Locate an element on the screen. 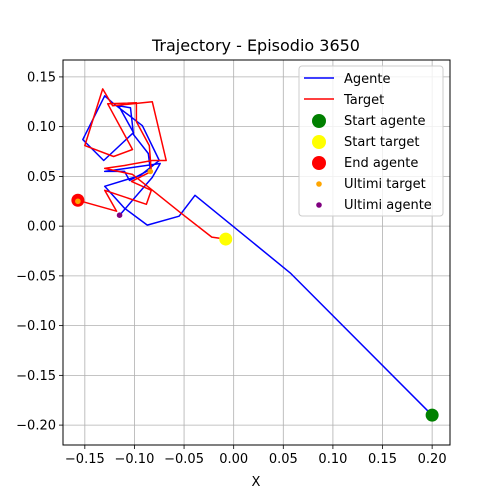 The width and height of the screenshot is (500, 500). y-tick-label: −0.05 is located at coordinates (36, 276).